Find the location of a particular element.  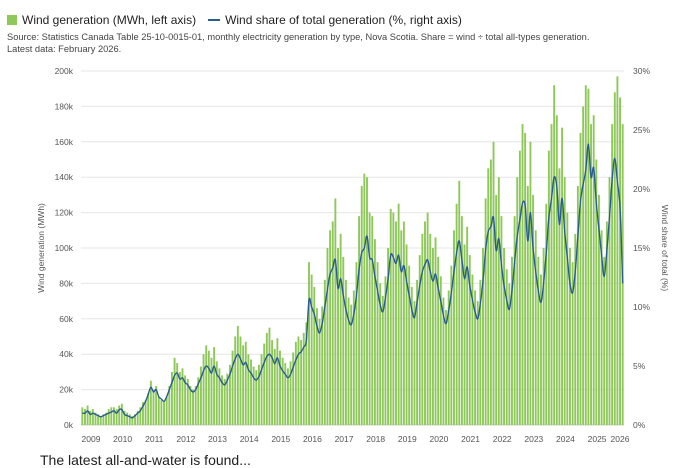

right-tick-label: 25% is located at coordinates (641, 130).